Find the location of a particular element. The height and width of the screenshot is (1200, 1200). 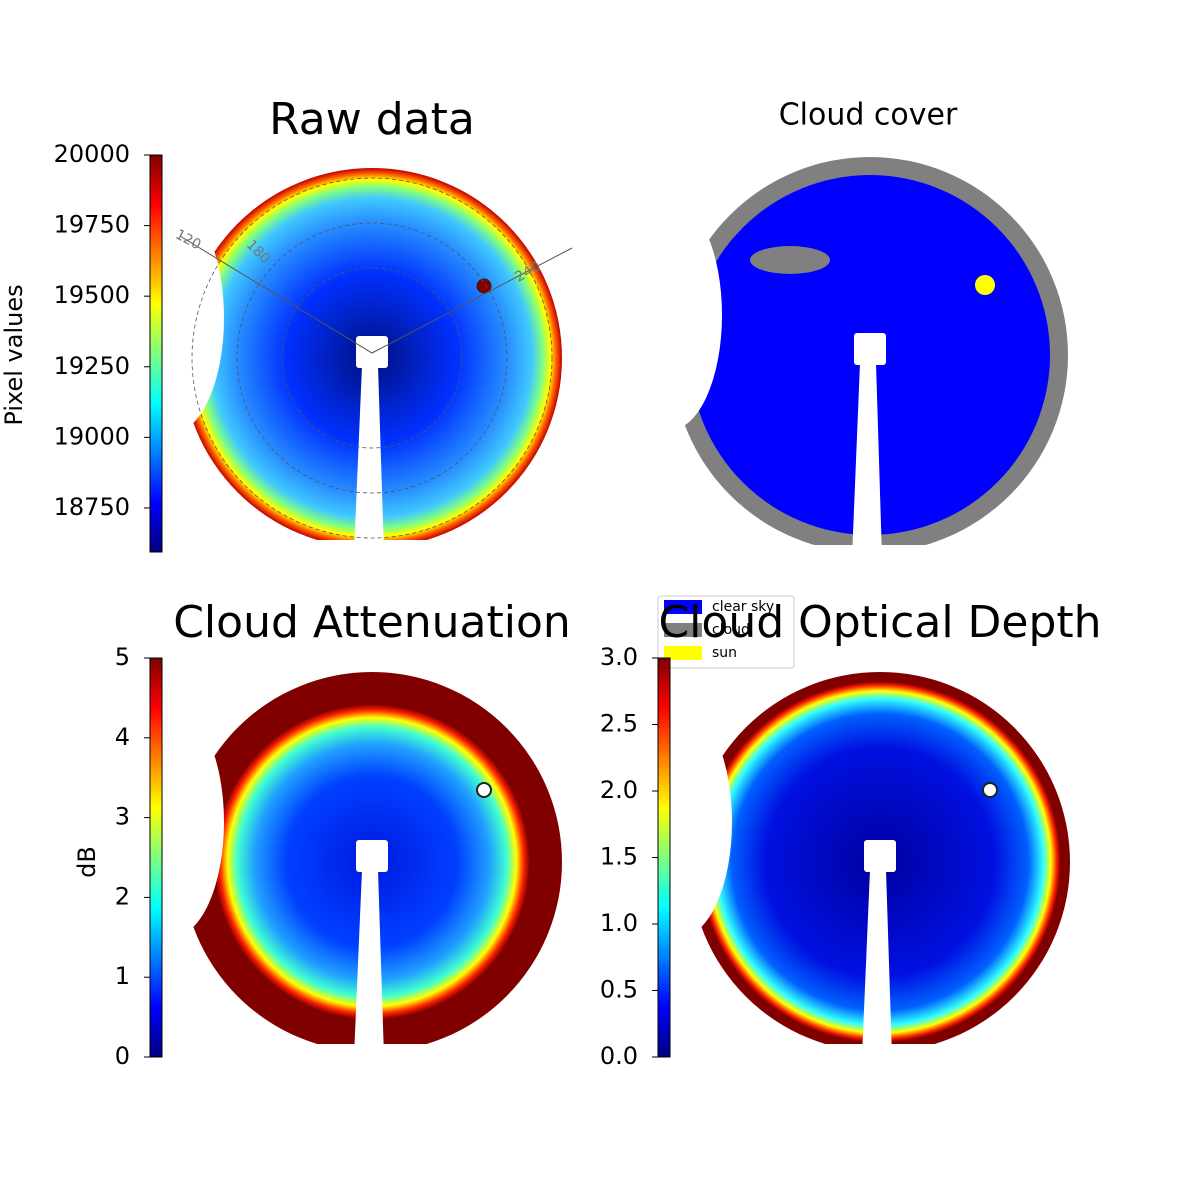

colorbar-tick-label: 19750 is located at coordinates (92, 225).